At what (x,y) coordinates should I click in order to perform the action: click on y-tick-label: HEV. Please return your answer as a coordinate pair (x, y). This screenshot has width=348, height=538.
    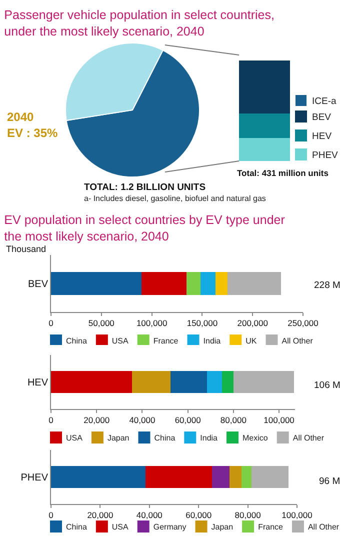
    Looking at the image, I should click on (37, 383).